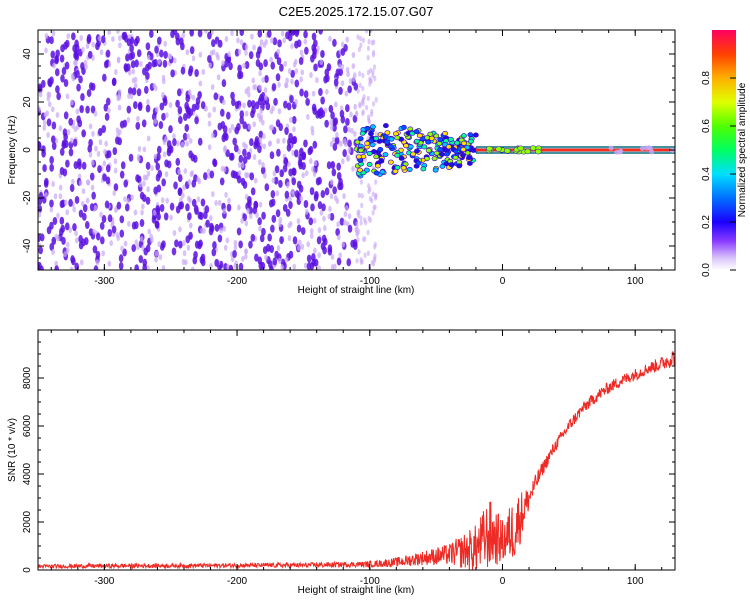 The width and height of the screenshot is (750, 600). Describe the element at coordinates (356, 590) in the screenshot. I see `snr-x-label: Height of straight line (km)` at that location.